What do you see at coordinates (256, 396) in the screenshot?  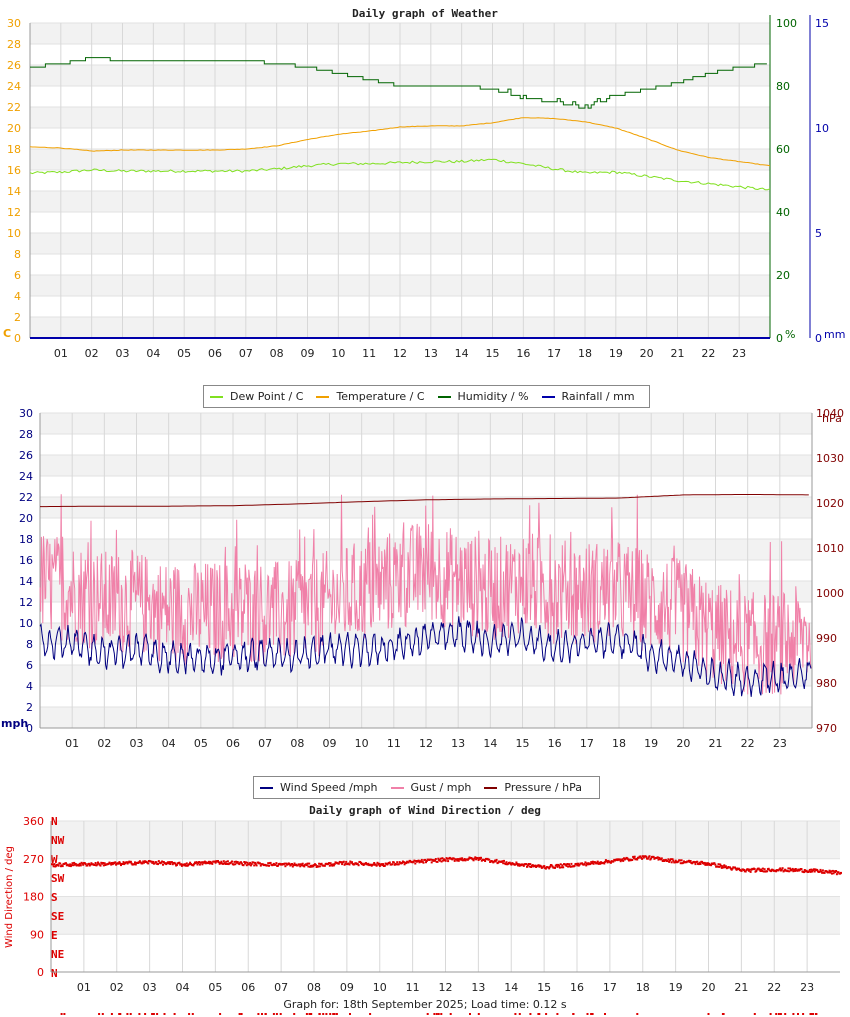 I see `legend-item-dew-point: Dew Point / C` at bounding box center [256, 396].